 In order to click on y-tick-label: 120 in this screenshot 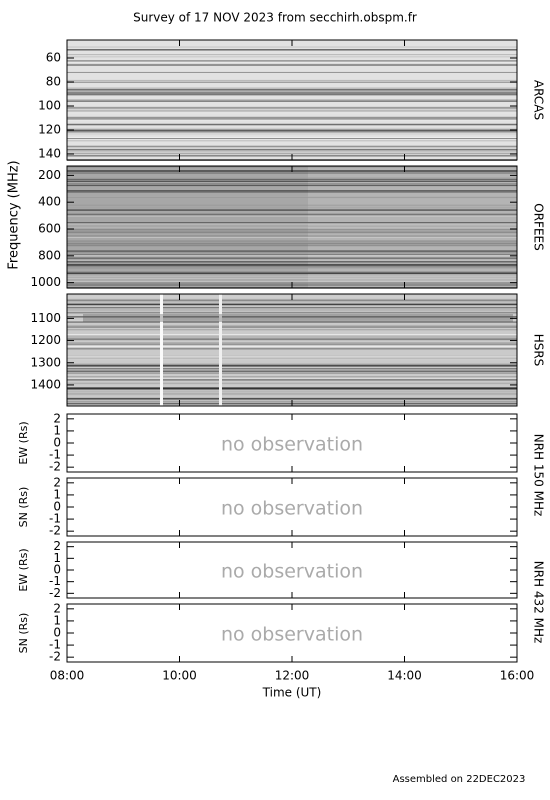, I will do `click(49, 130)`.